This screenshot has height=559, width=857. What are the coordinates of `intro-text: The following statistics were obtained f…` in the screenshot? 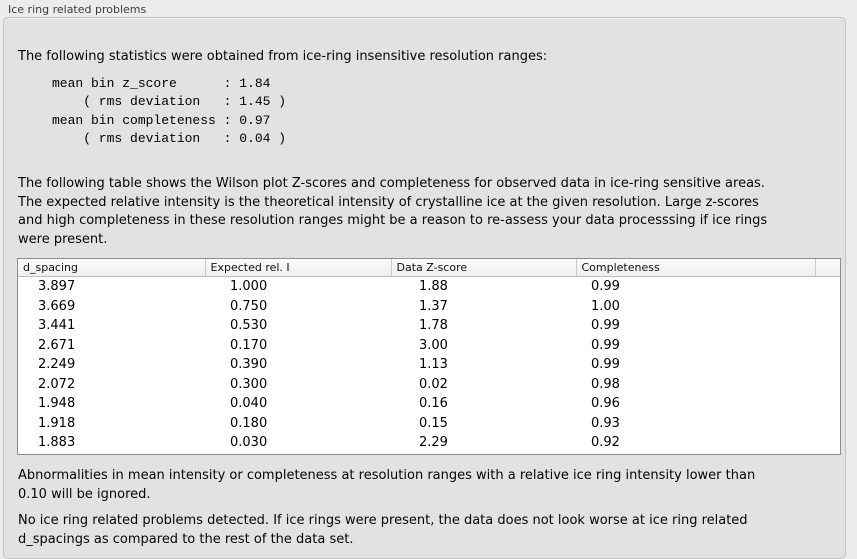 It's located at (283, 56).